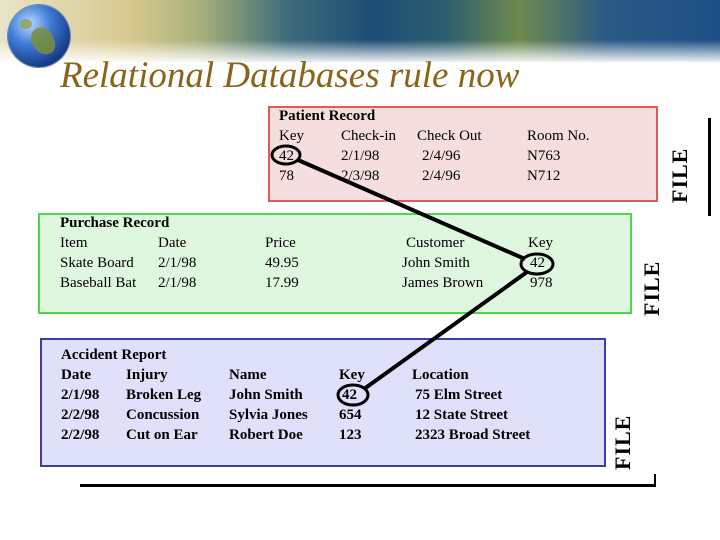 The image size is (720, 540). What do you see at coordinates (80, 415) in the screenshot?
I see `accident-row-2-date: 2/2/98` at bounding box center [80, 415].